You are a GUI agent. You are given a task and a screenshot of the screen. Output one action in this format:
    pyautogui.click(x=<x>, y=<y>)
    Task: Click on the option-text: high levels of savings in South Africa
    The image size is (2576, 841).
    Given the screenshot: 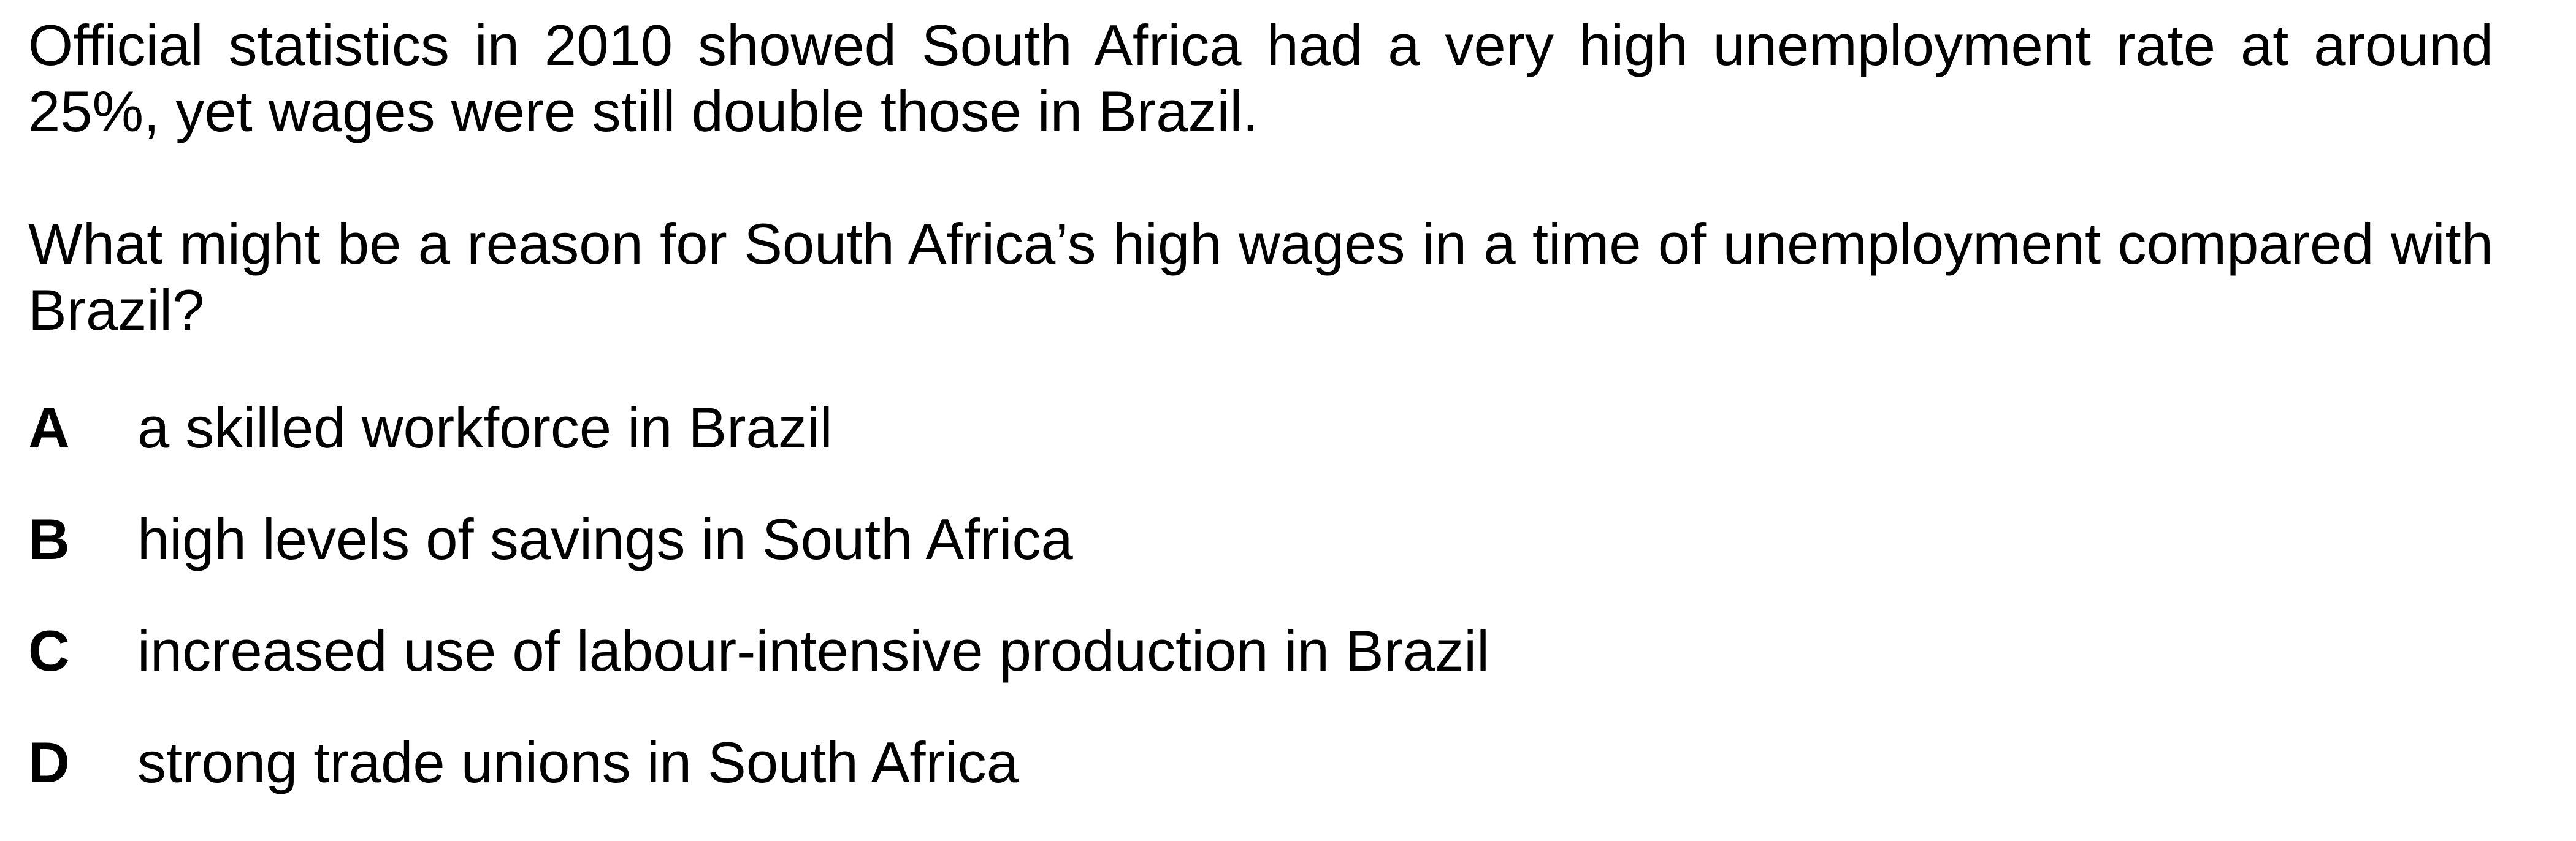 What is the action you would take?
    pyautogui.click(x=605, y=539)
    